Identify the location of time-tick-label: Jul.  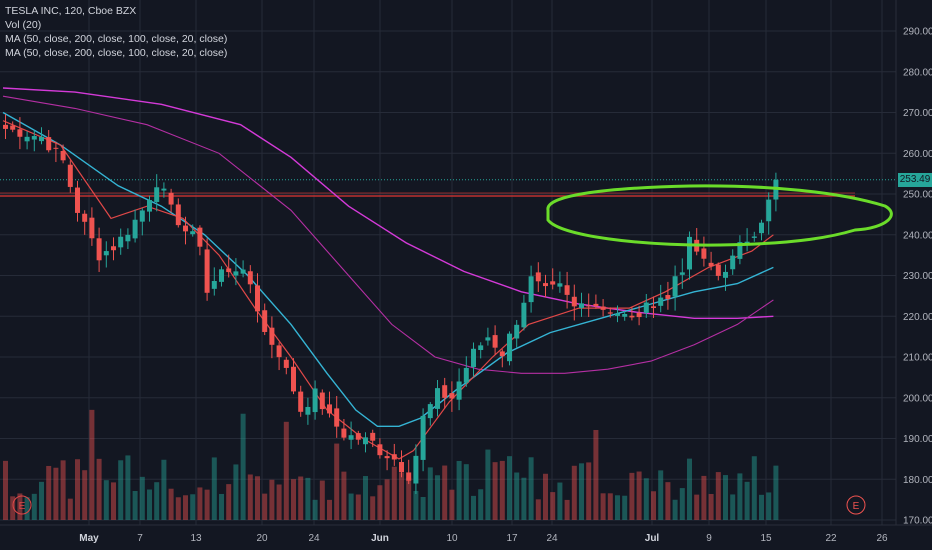
(652, 538).